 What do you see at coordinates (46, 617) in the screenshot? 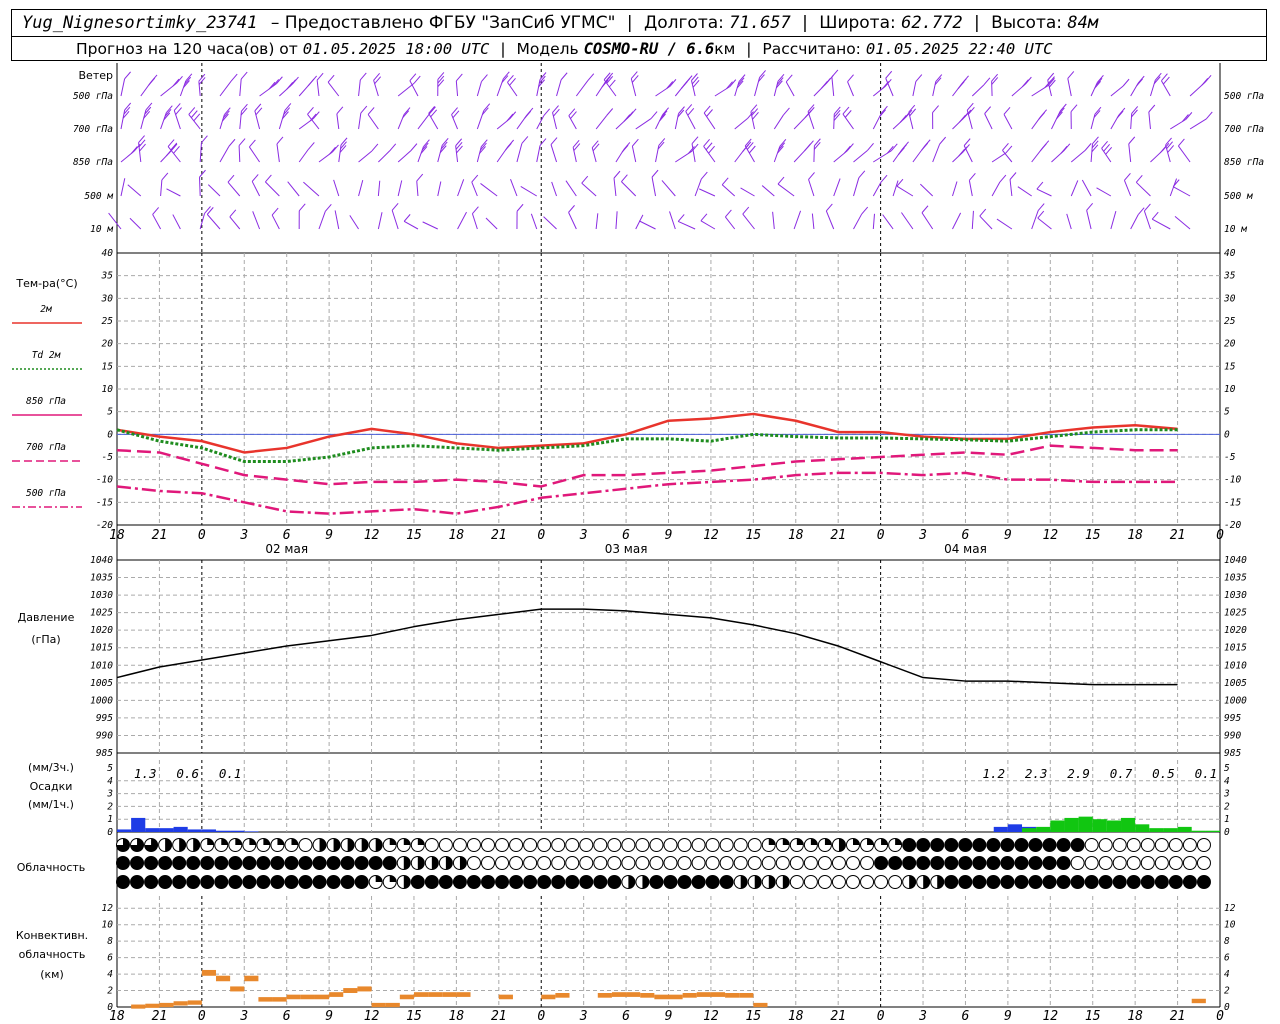
I see `pressure-title: Давление` at bounding box center [46, 617].